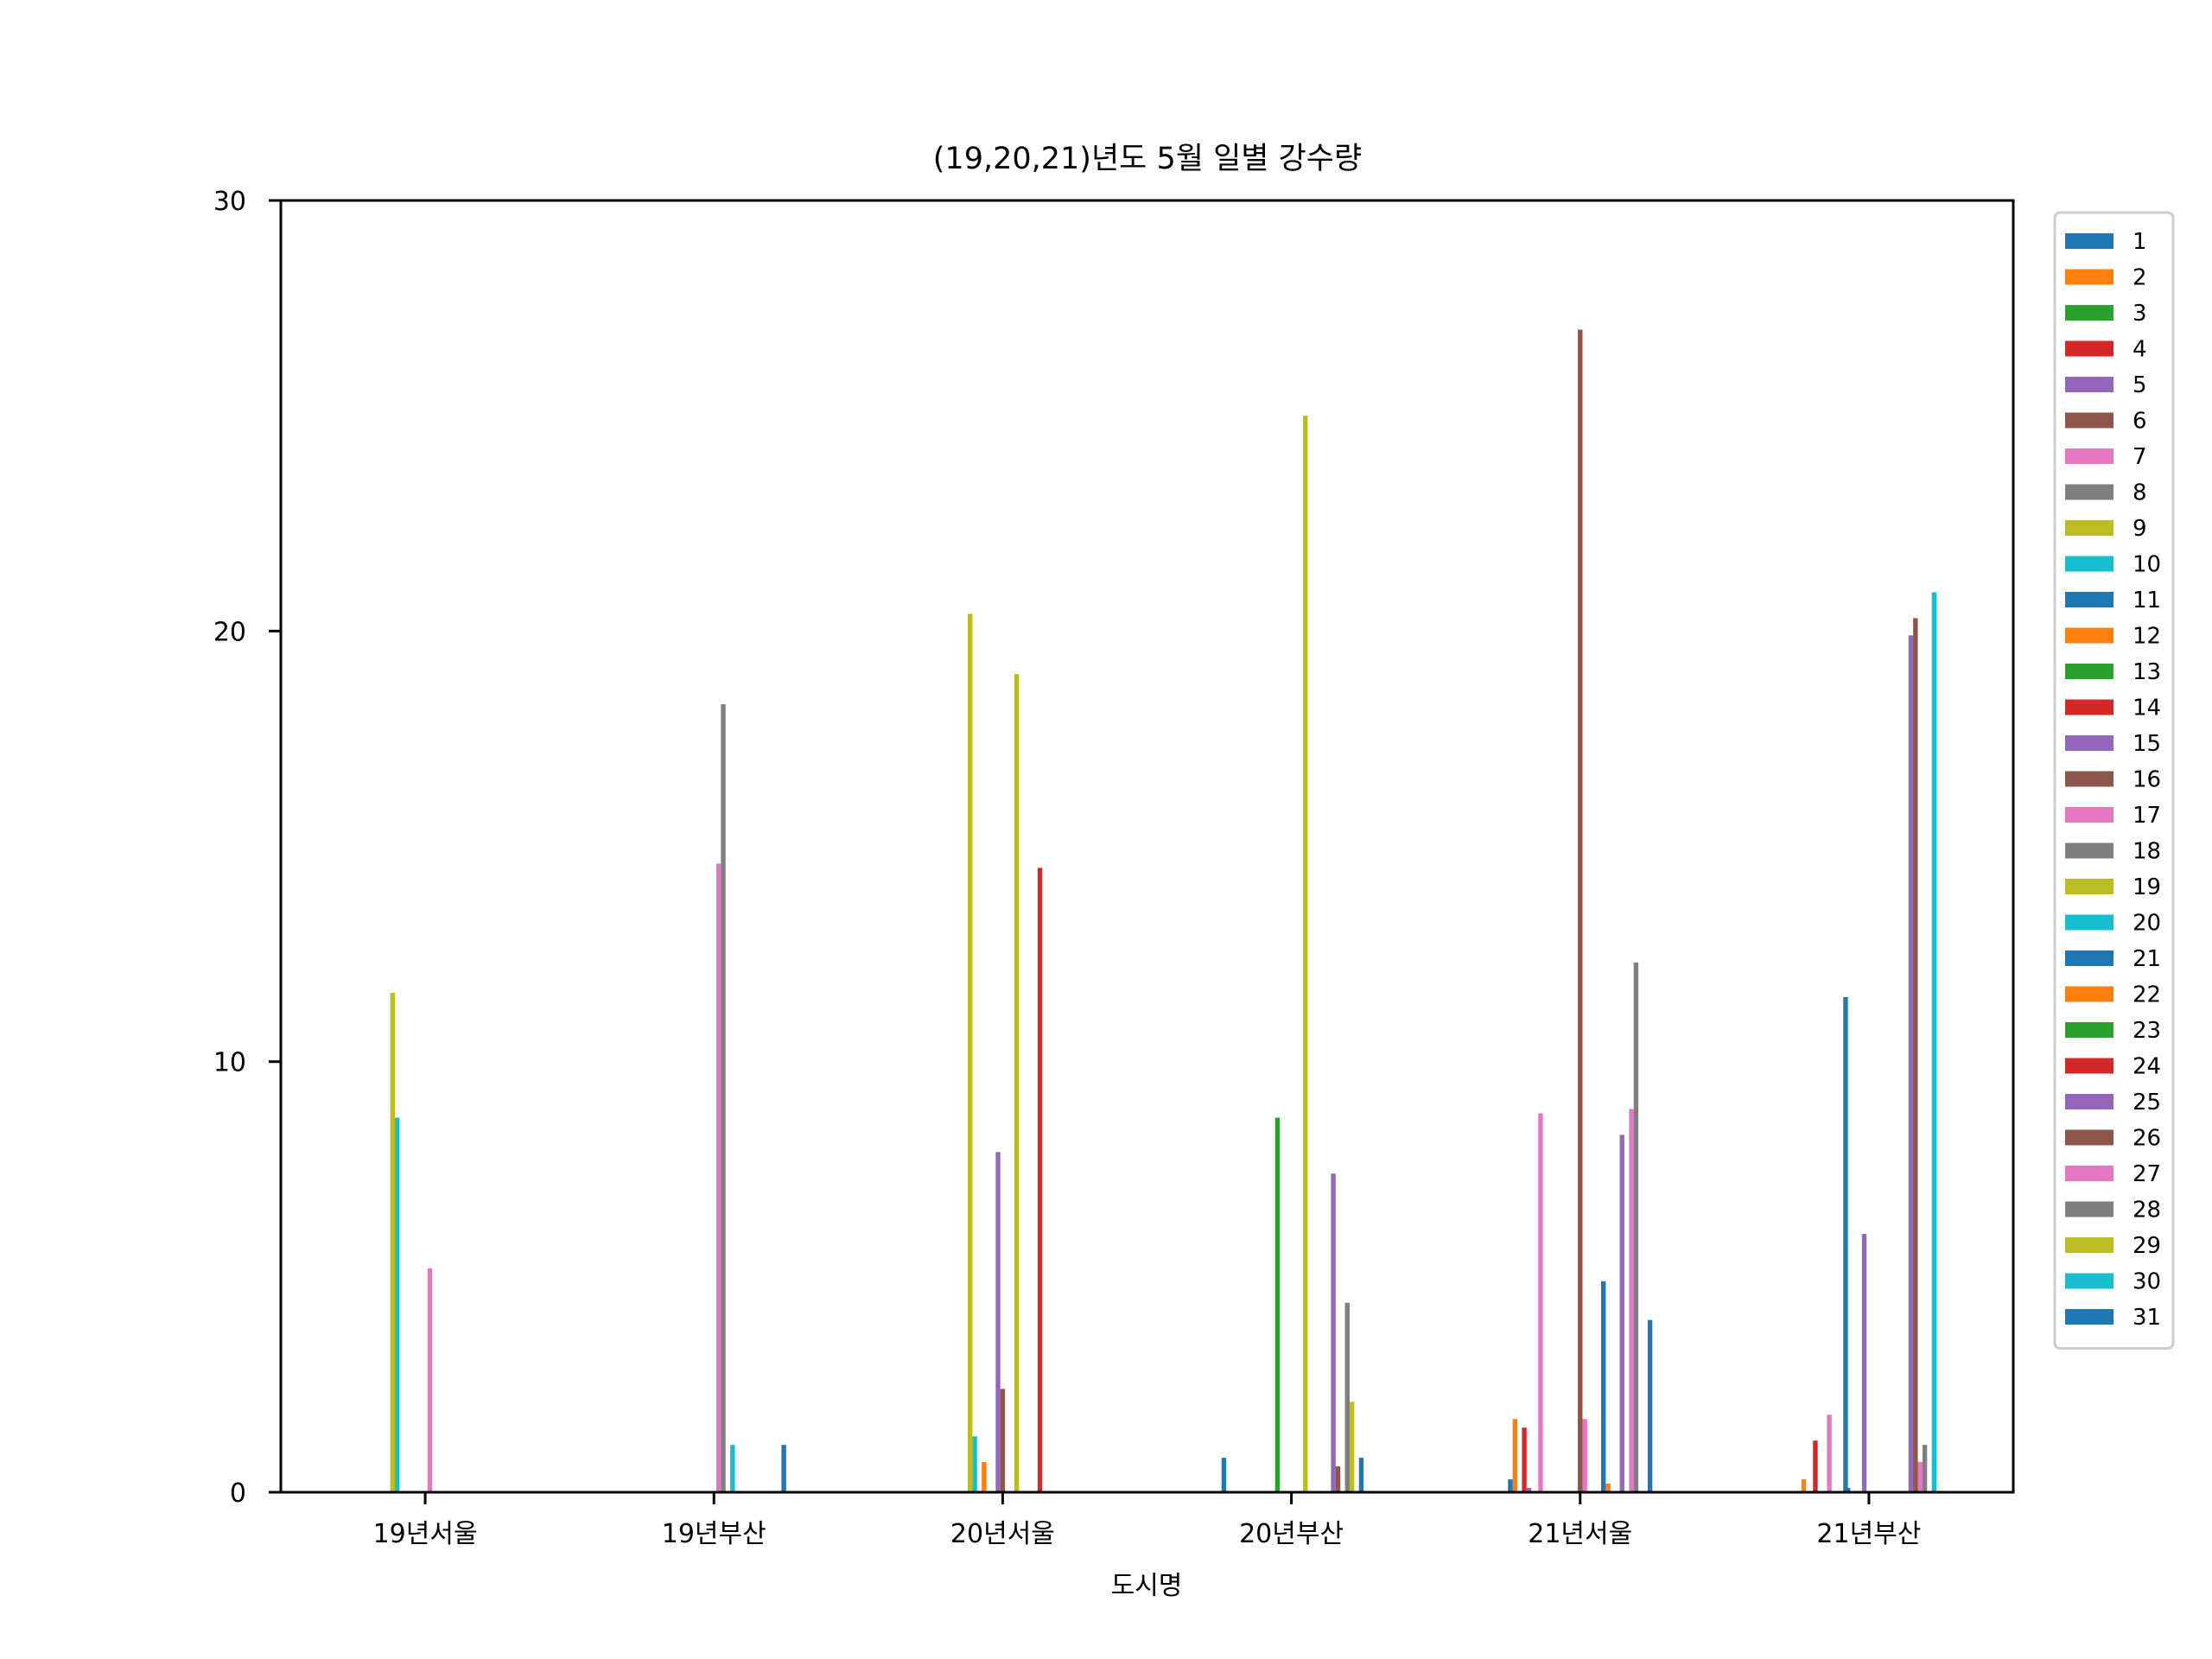 This screenshot has height=1659, width=2212. Describe the element at coordinates (2147, 1282) in the screenshot. I see `legend-label: 30` at that location.